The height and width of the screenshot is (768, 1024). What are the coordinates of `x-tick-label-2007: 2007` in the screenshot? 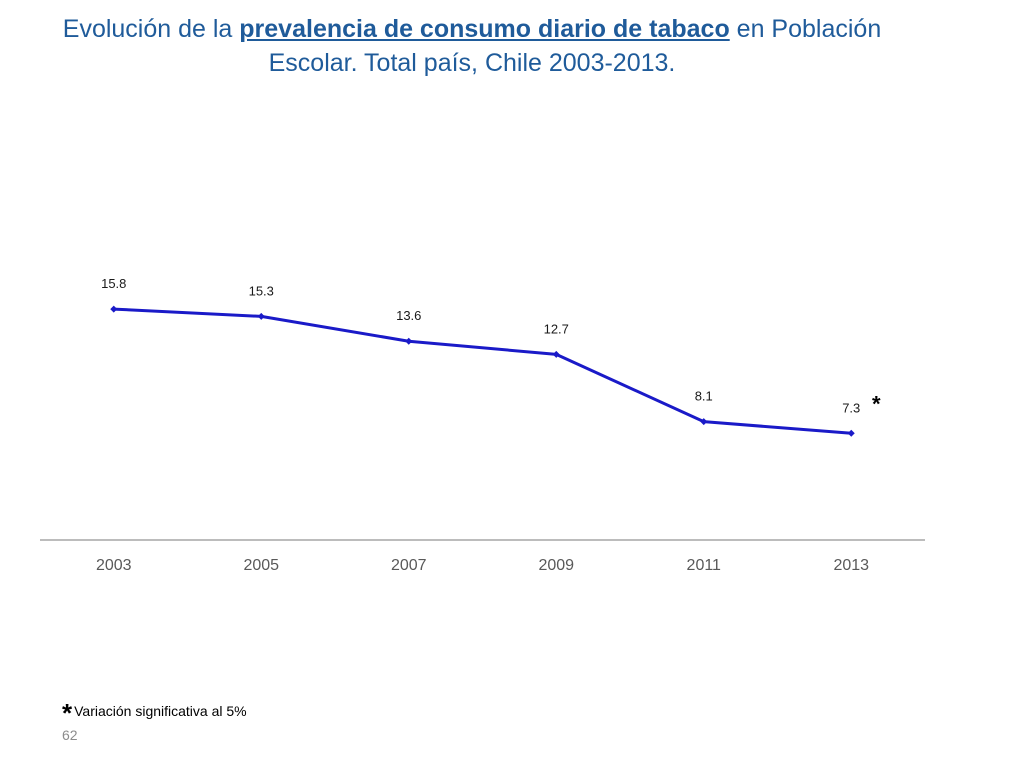 It's located at (409, 565).